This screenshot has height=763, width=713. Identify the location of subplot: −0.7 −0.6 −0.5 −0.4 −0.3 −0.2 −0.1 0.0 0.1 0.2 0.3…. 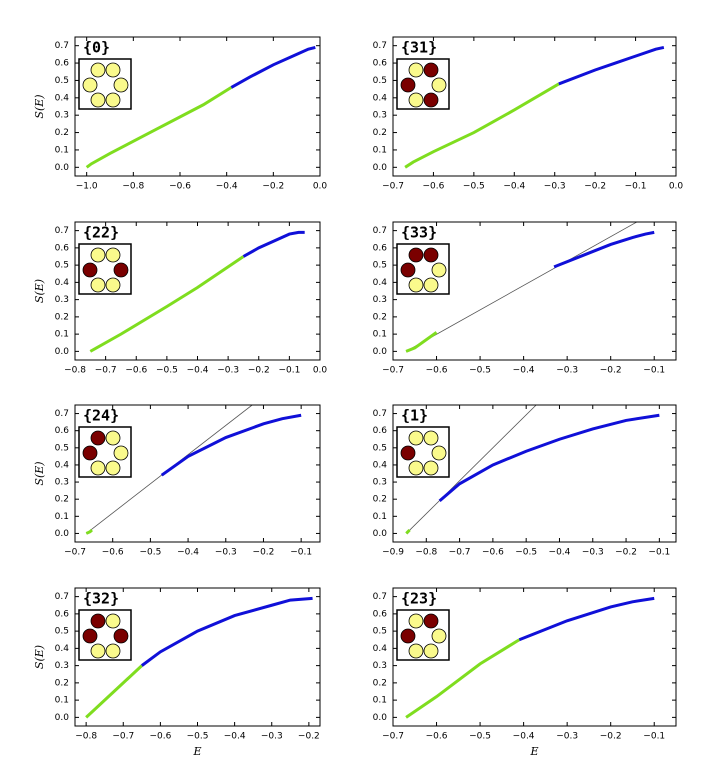
(525, 298).